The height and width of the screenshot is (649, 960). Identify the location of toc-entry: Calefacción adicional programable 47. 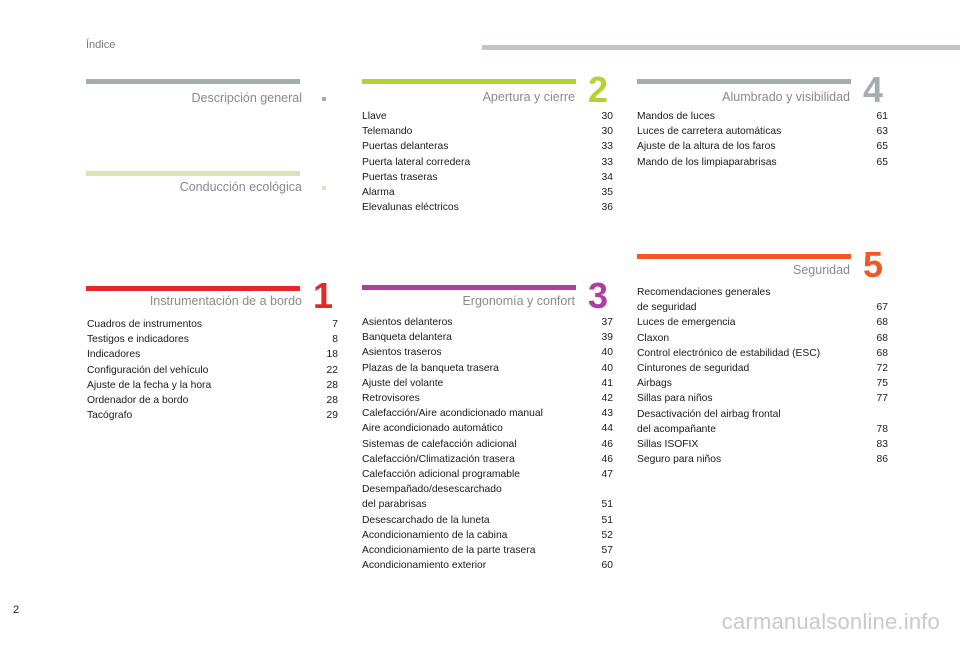
(487, 474).